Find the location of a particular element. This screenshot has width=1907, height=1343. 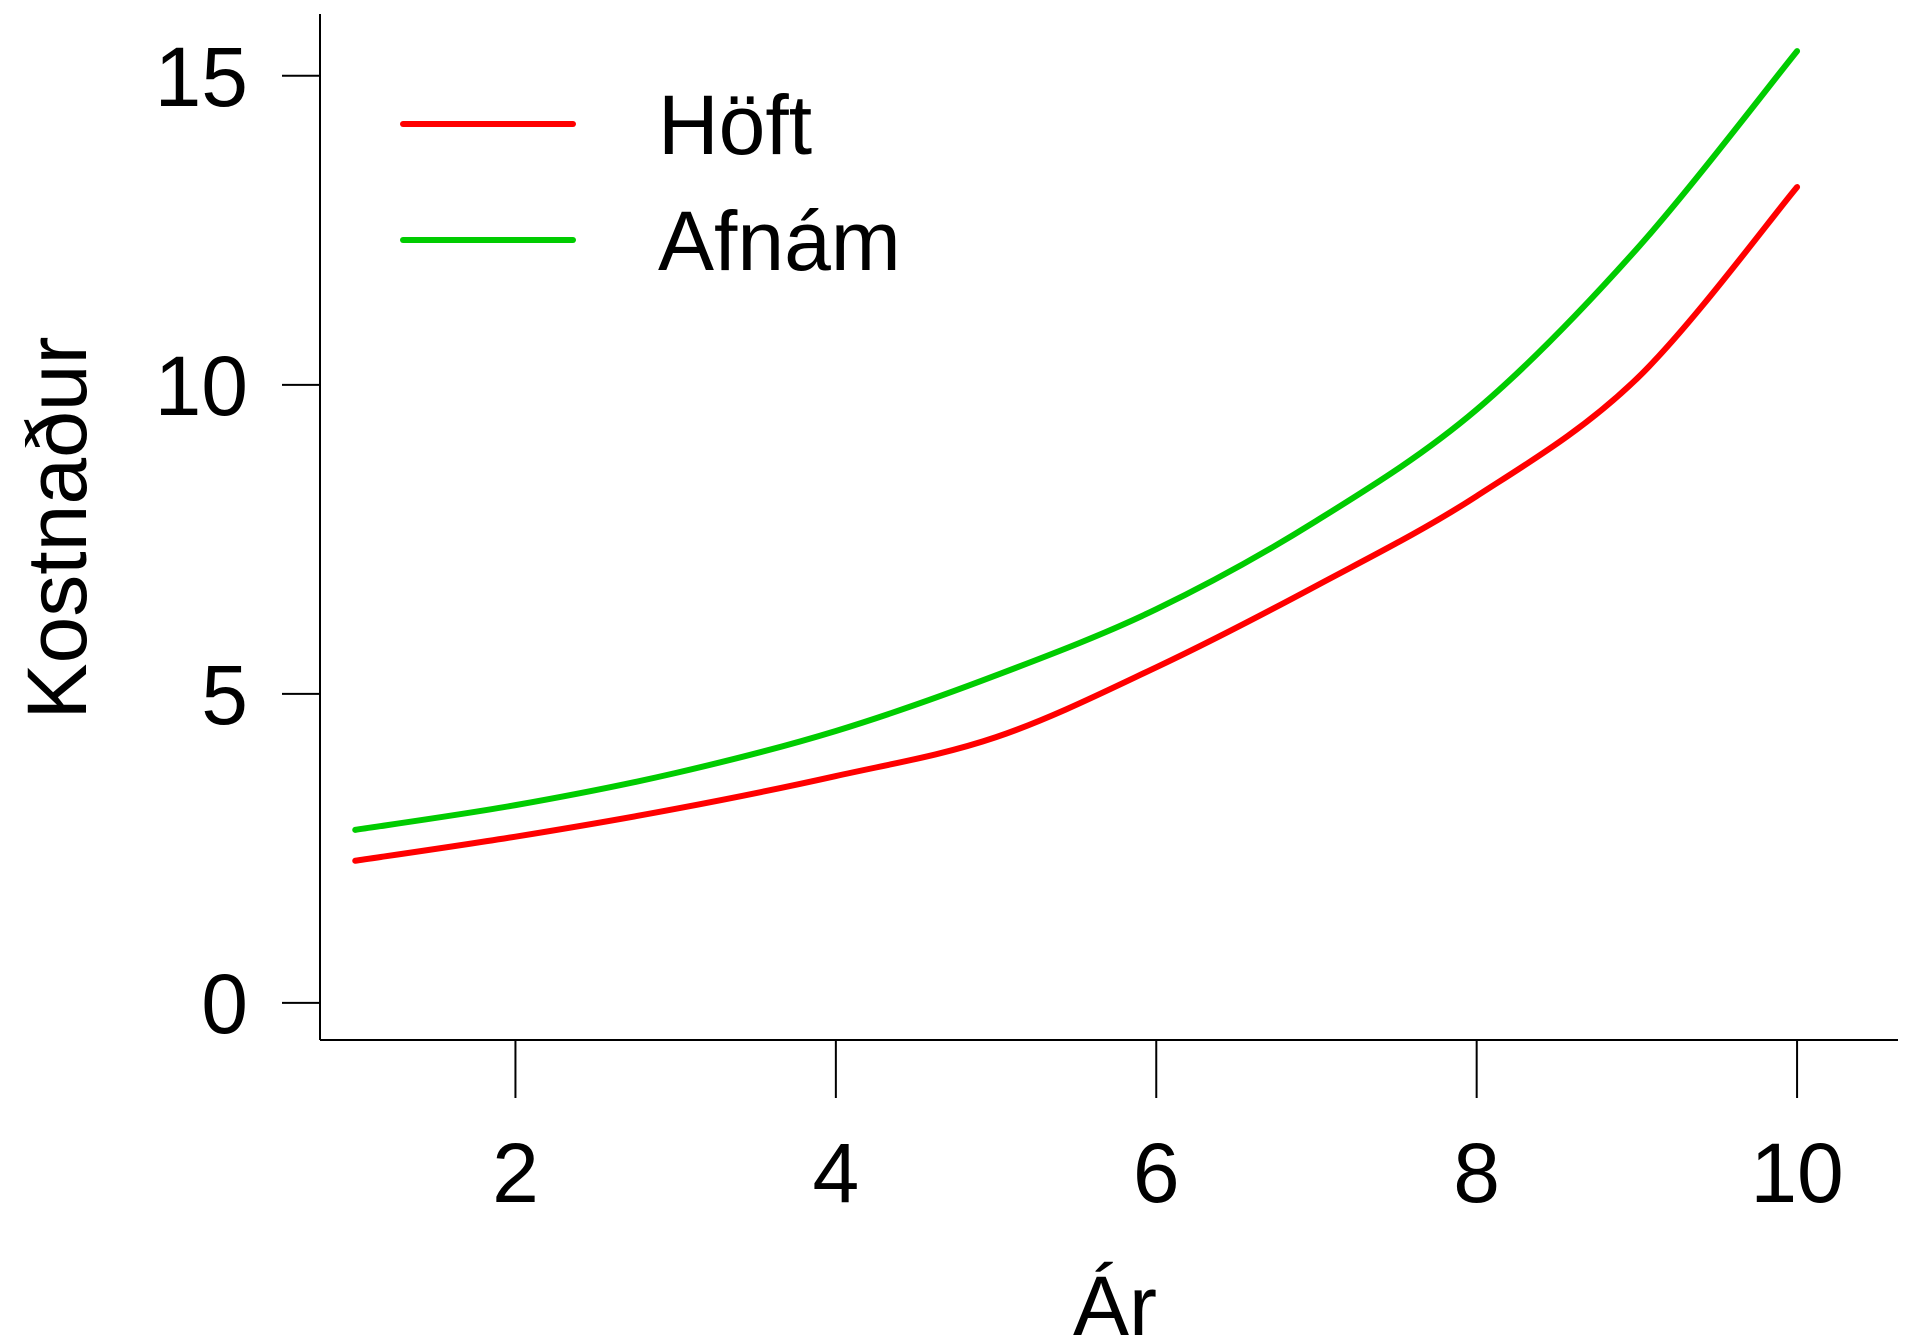

x-tick-label: 10 is located at coordinates (1796, 1173).